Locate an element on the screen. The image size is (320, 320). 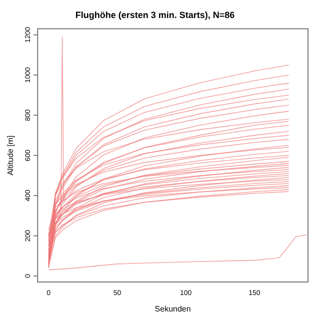
y-axis-title: Altitude [m] is located at coordinates (11, 155).